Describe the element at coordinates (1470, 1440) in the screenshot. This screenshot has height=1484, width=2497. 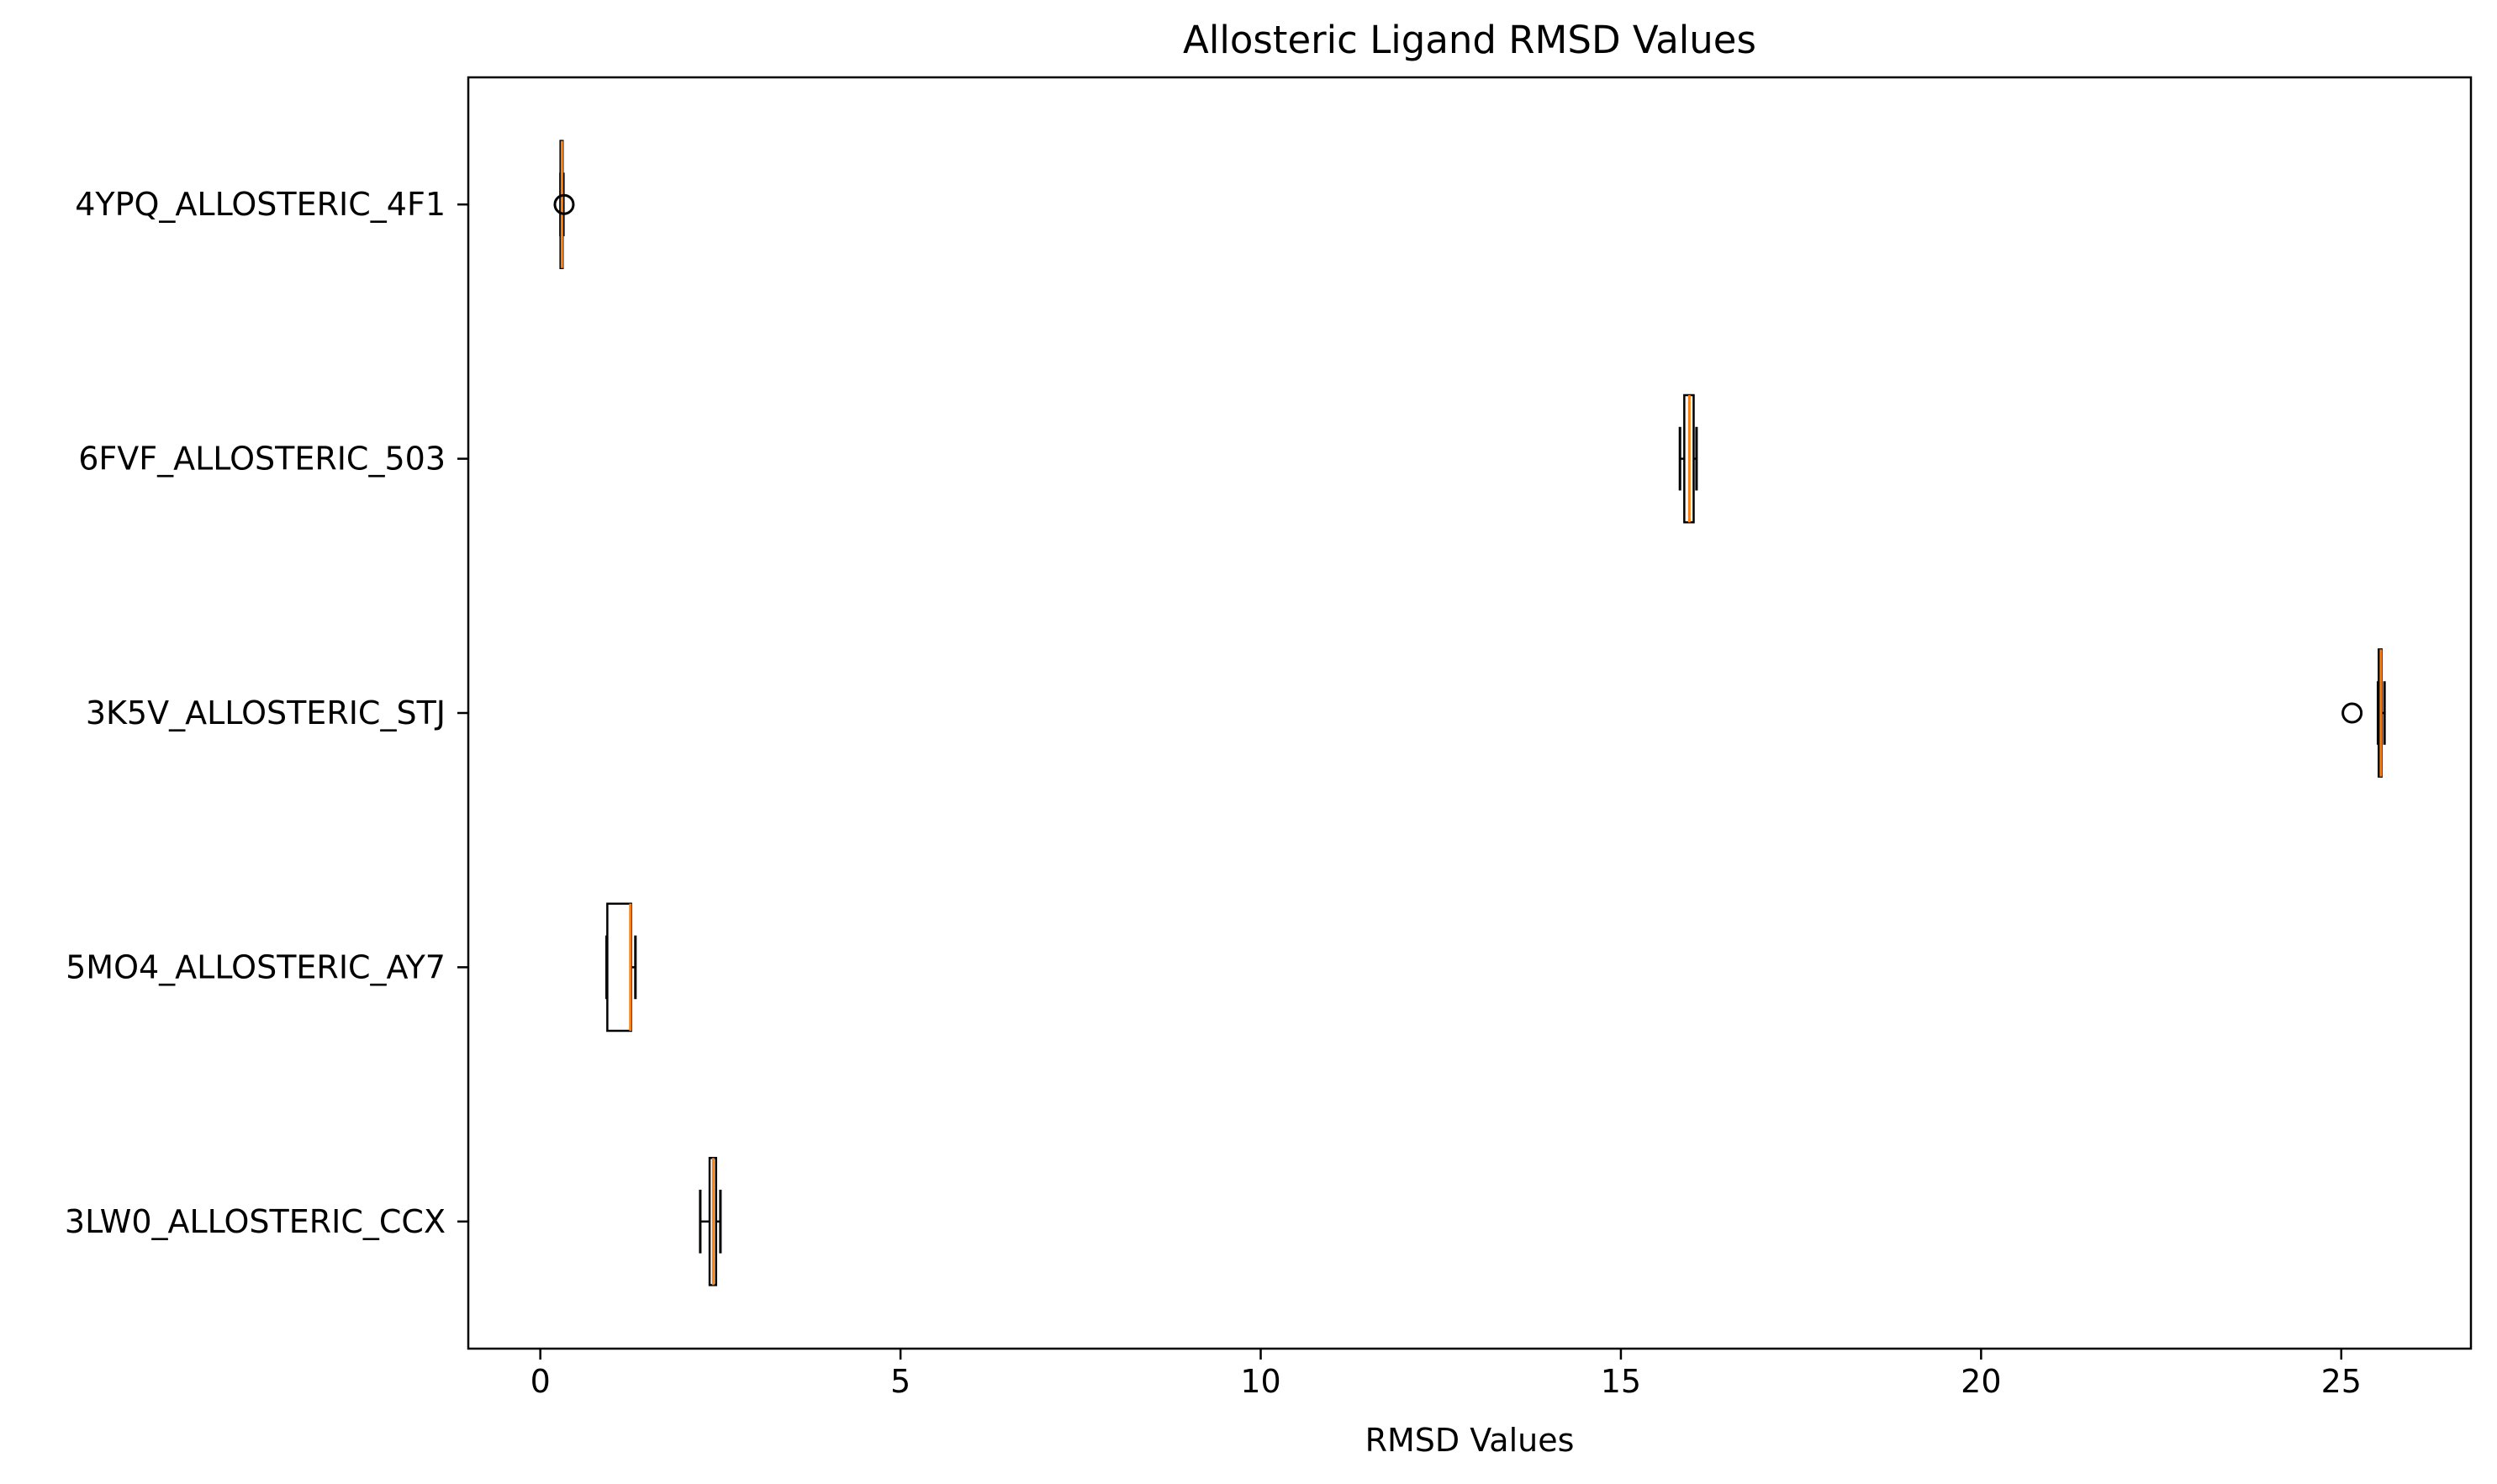
I see `x-axis-label: RMSD Values` at that location.